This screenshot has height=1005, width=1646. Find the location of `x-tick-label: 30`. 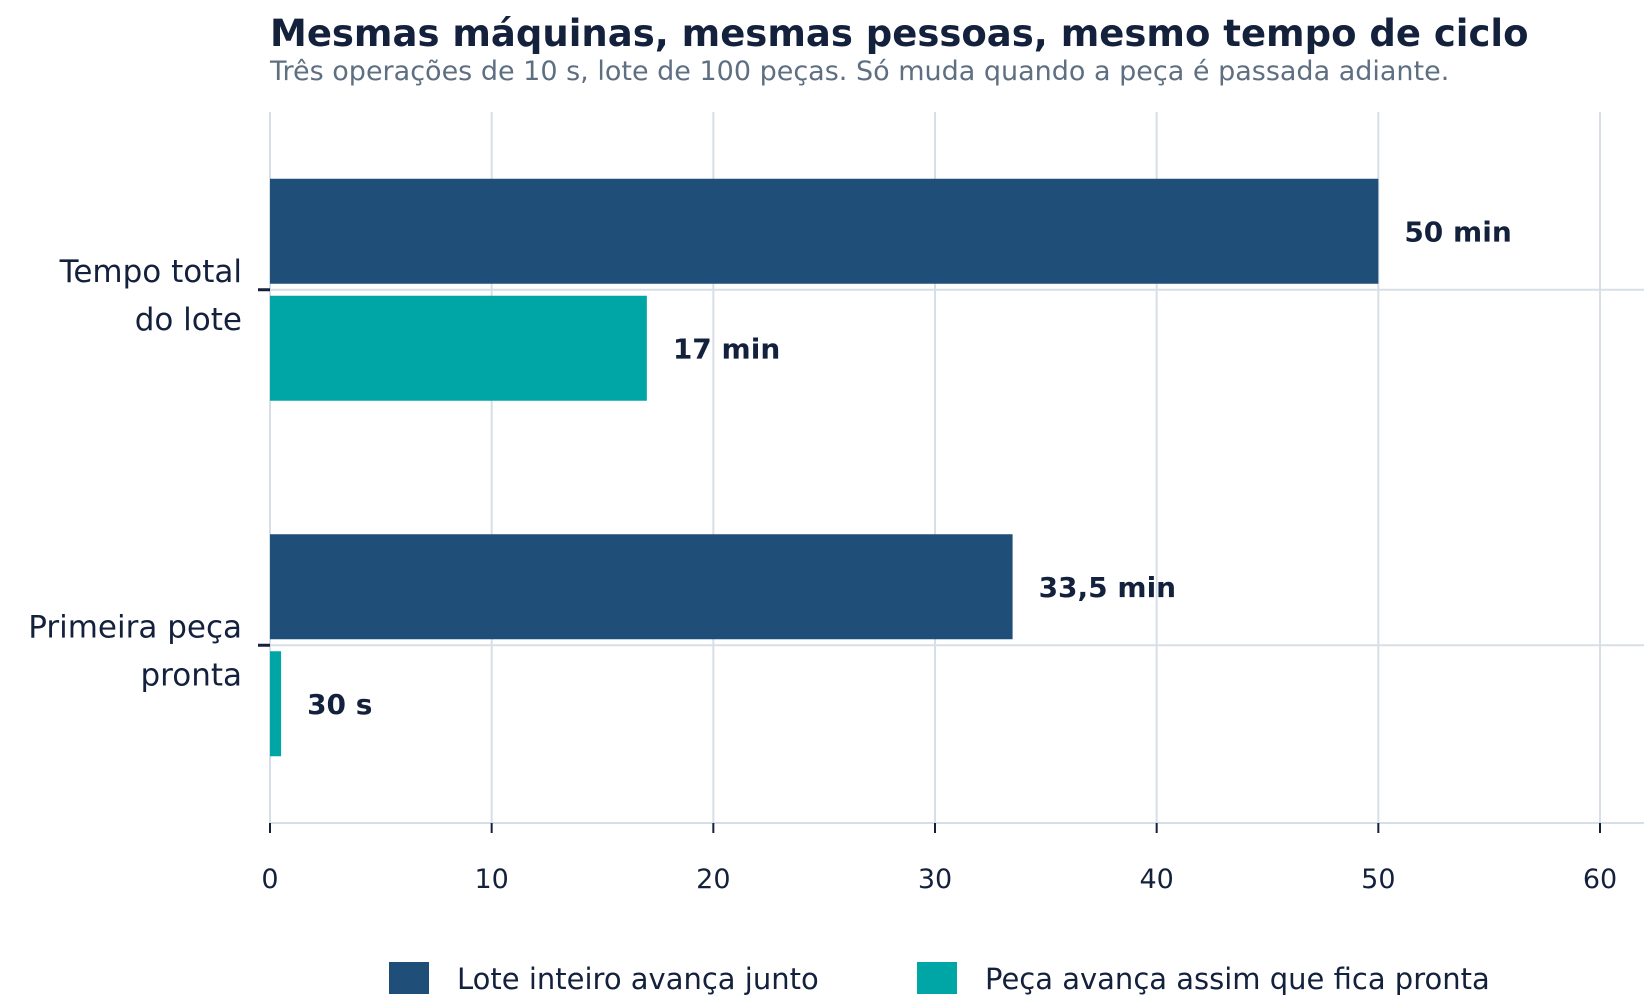

x-tick-label: 30 is located at coordinates (935, 879).